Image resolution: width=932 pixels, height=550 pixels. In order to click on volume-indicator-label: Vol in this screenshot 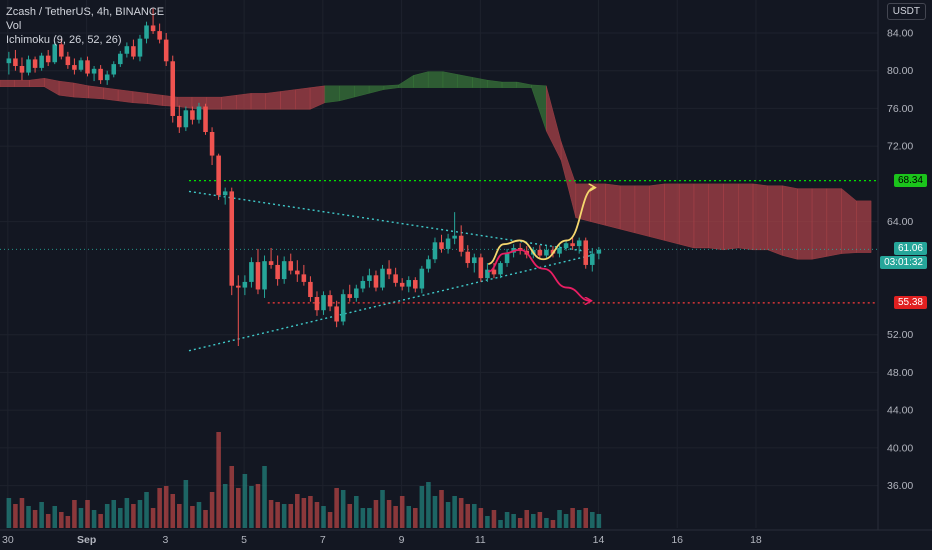, I will do `click(14, 26)`.